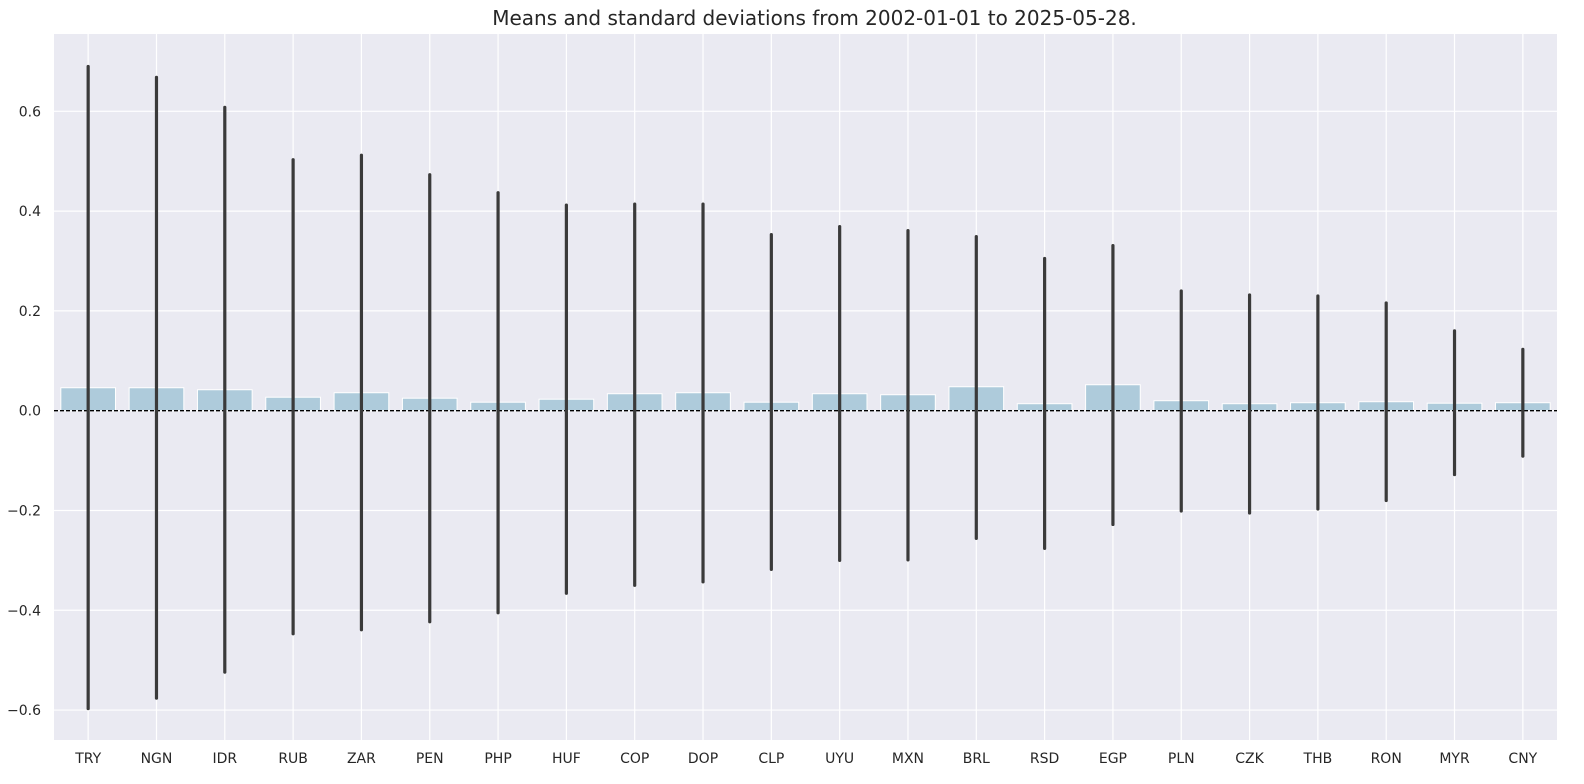  What do you see at coordinates (1113, 759) in the screenshot?
I see `x-tick-label: EGP` at bounding box center [1113, 759].